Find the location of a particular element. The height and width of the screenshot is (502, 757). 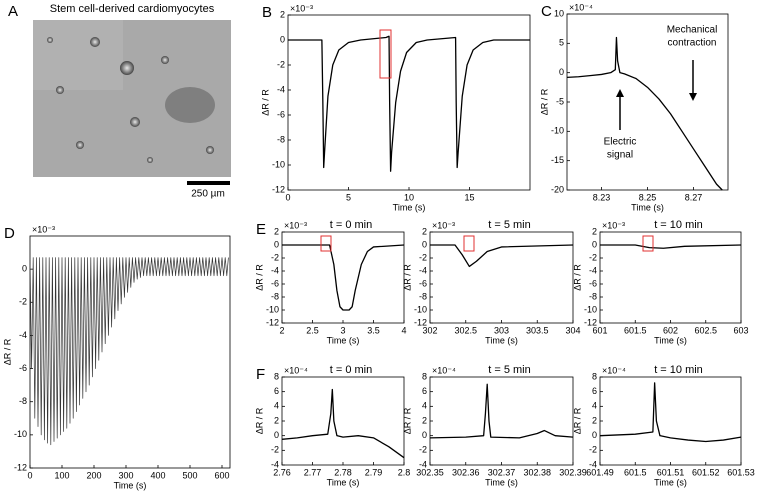

x-tick-label: 602.5 is located at coordinates (705, 330).